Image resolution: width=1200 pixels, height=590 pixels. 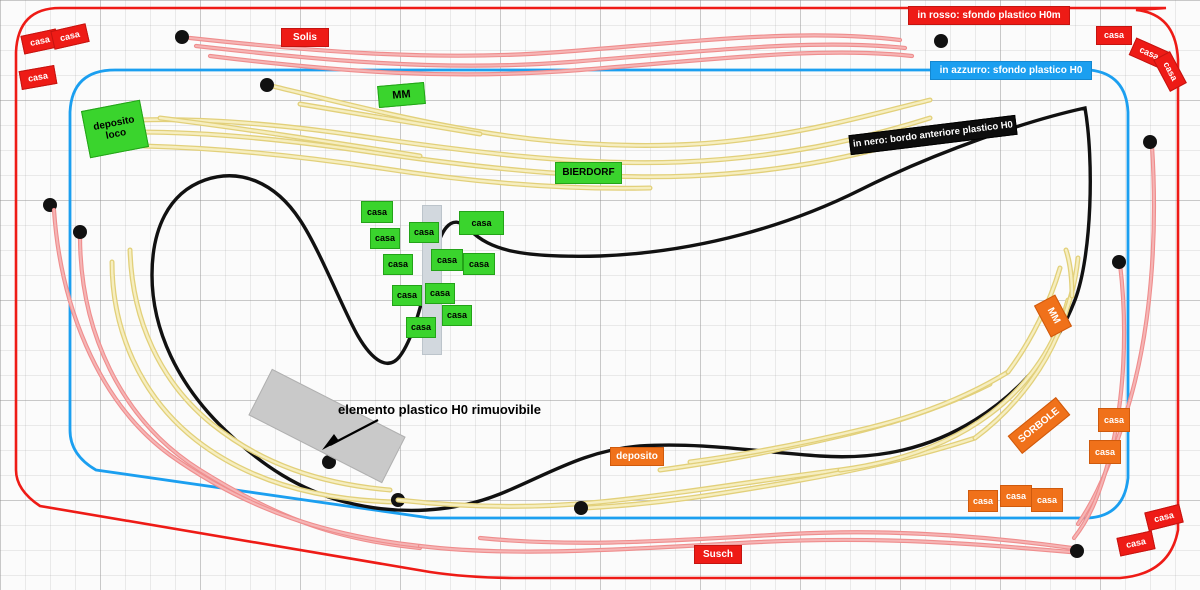 What do you see at coordinates (983, 501) in the screenshot?
I see `house-label-orange-2: casa` at bounding box center [983, 501].